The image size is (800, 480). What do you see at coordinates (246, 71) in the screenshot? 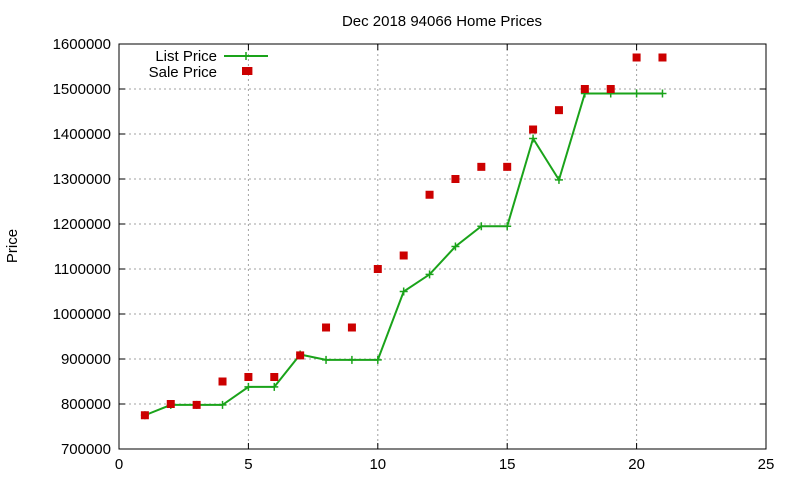
I see `legend-marker-sale-price` at bounding box center [246, 71].